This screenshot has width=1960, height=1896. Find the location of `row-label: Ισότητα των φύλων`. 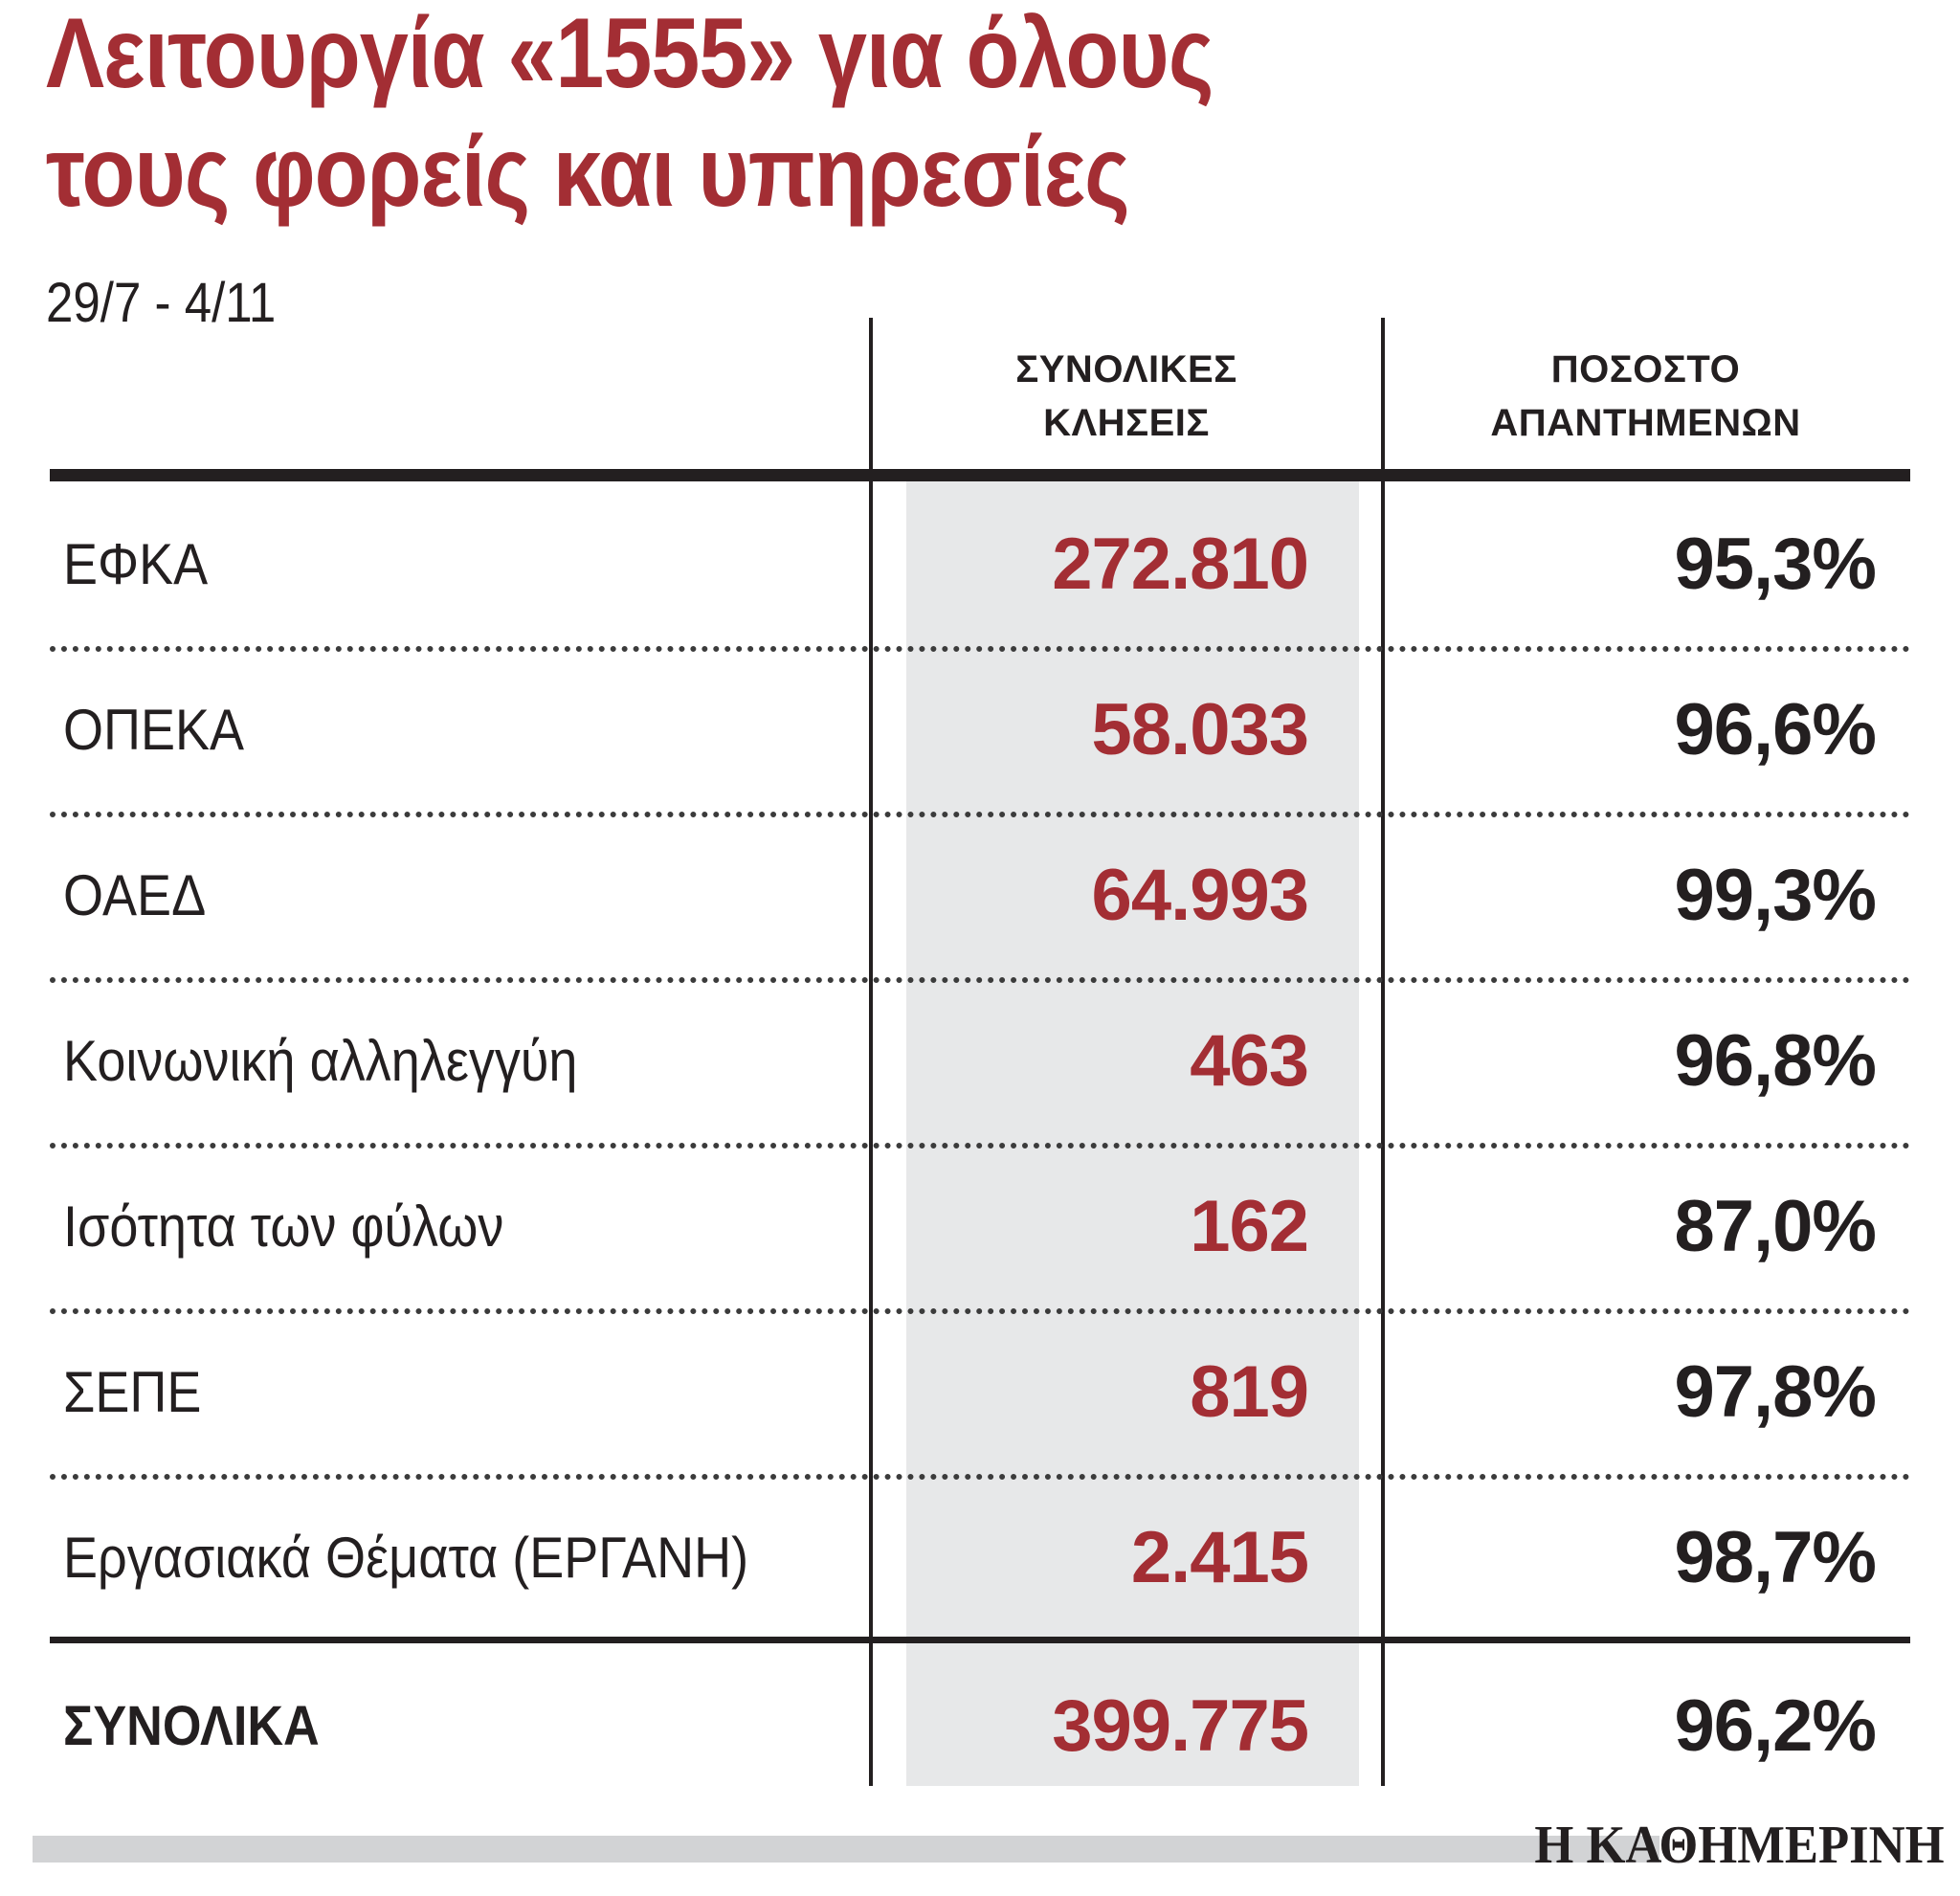

row-label: Ισότητα των φύλων is located at coordinates (283, 1226).